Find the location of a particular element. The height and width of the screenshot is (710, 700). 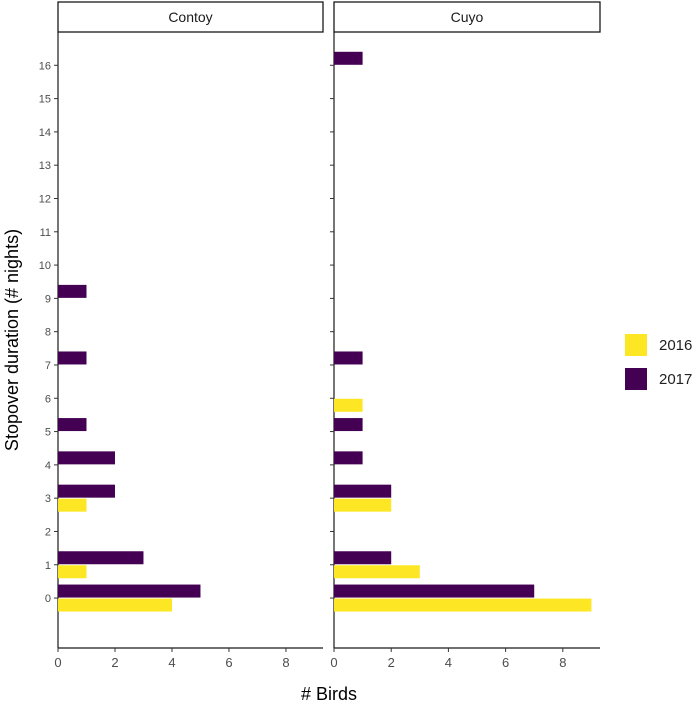

y-tick-label-16: 16 is located at coordinates (45, 66).